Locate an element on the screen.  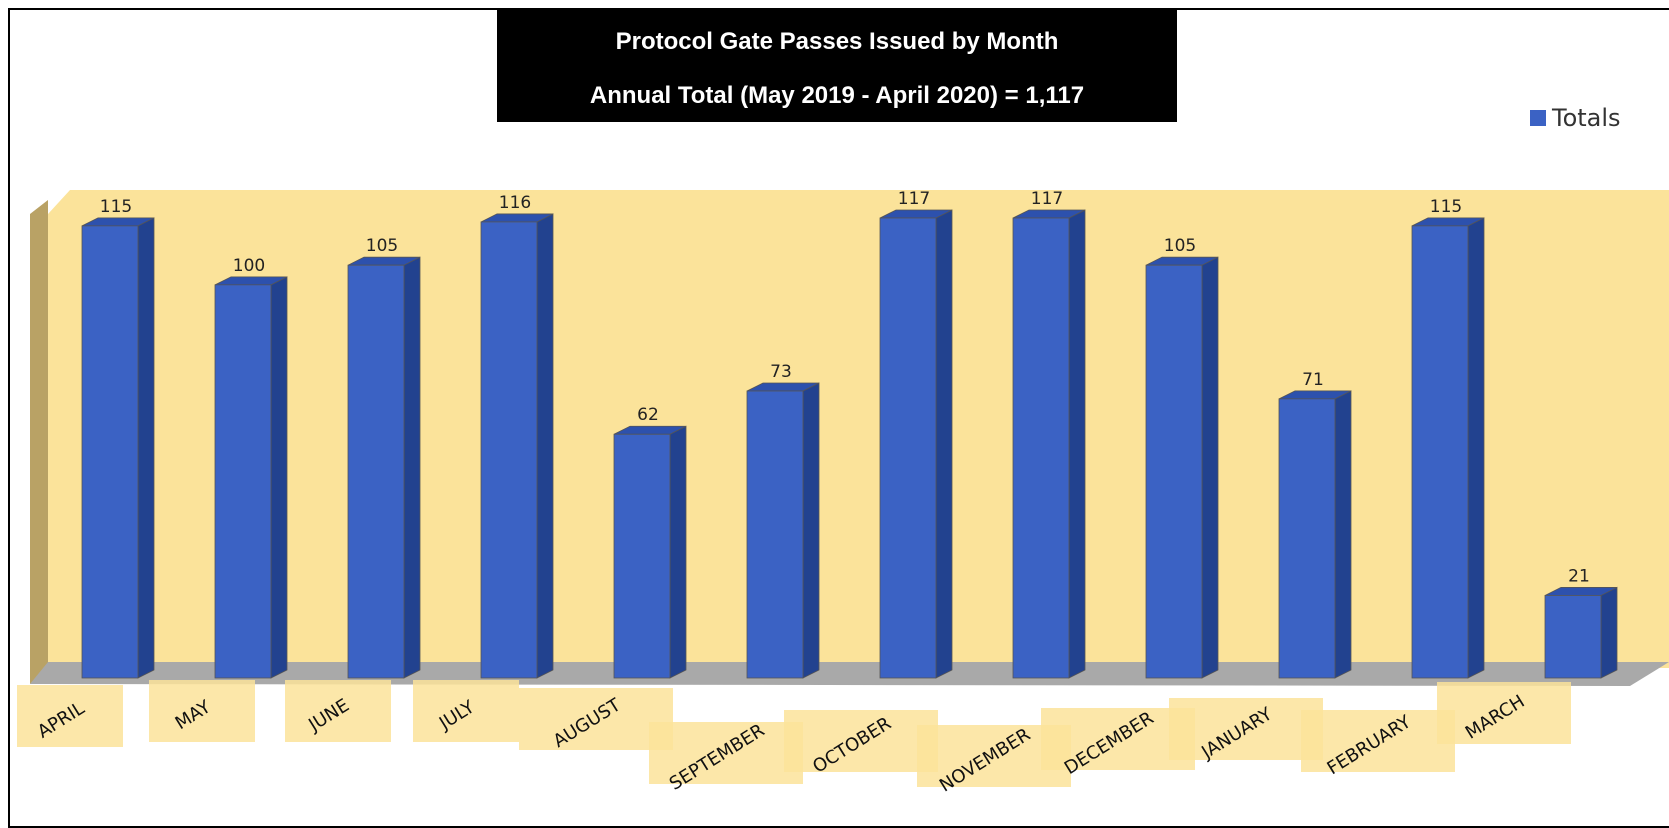
category-label-september: SEPTEMBER is located at coordinates (726, 757).